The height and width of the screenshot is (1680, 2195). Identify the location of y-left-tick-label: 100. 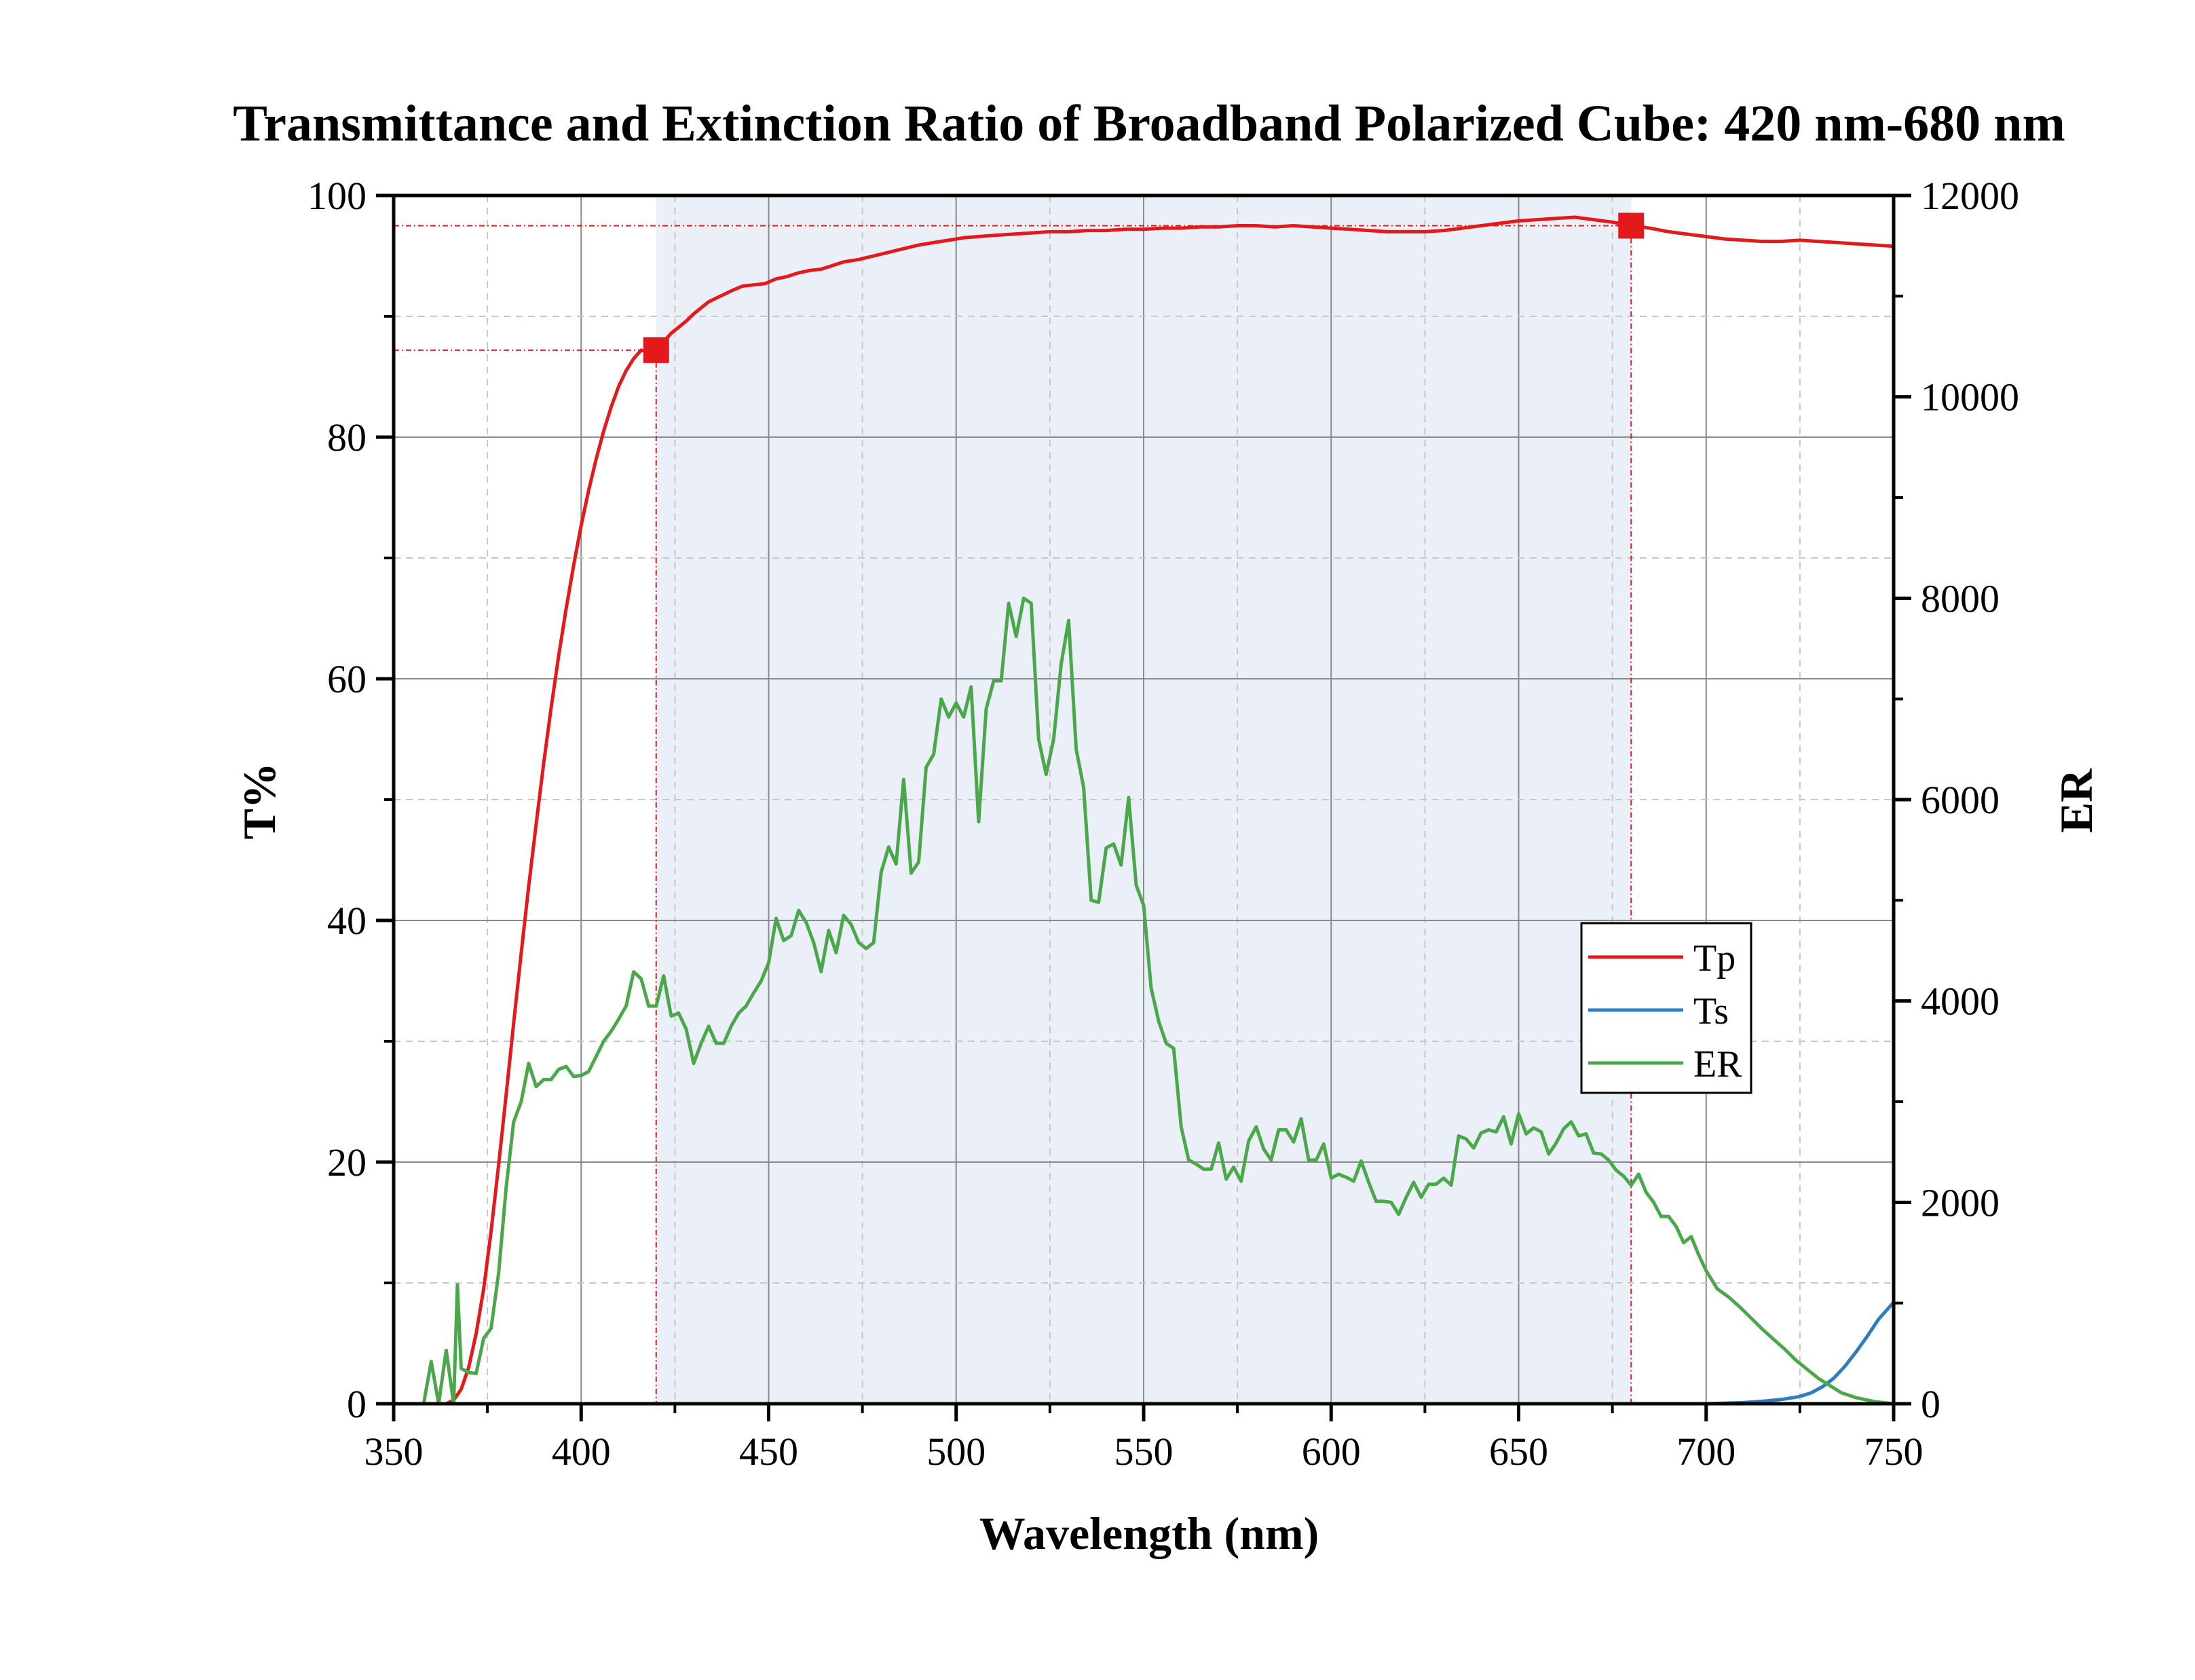
(337, 196).